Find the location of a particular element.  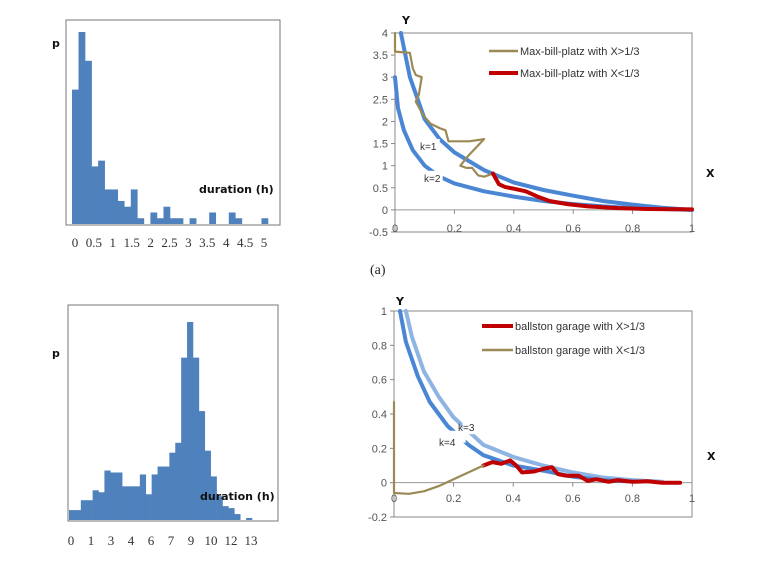

hist-top-xlabel: duration (h) is located at coordinates (236, 189).